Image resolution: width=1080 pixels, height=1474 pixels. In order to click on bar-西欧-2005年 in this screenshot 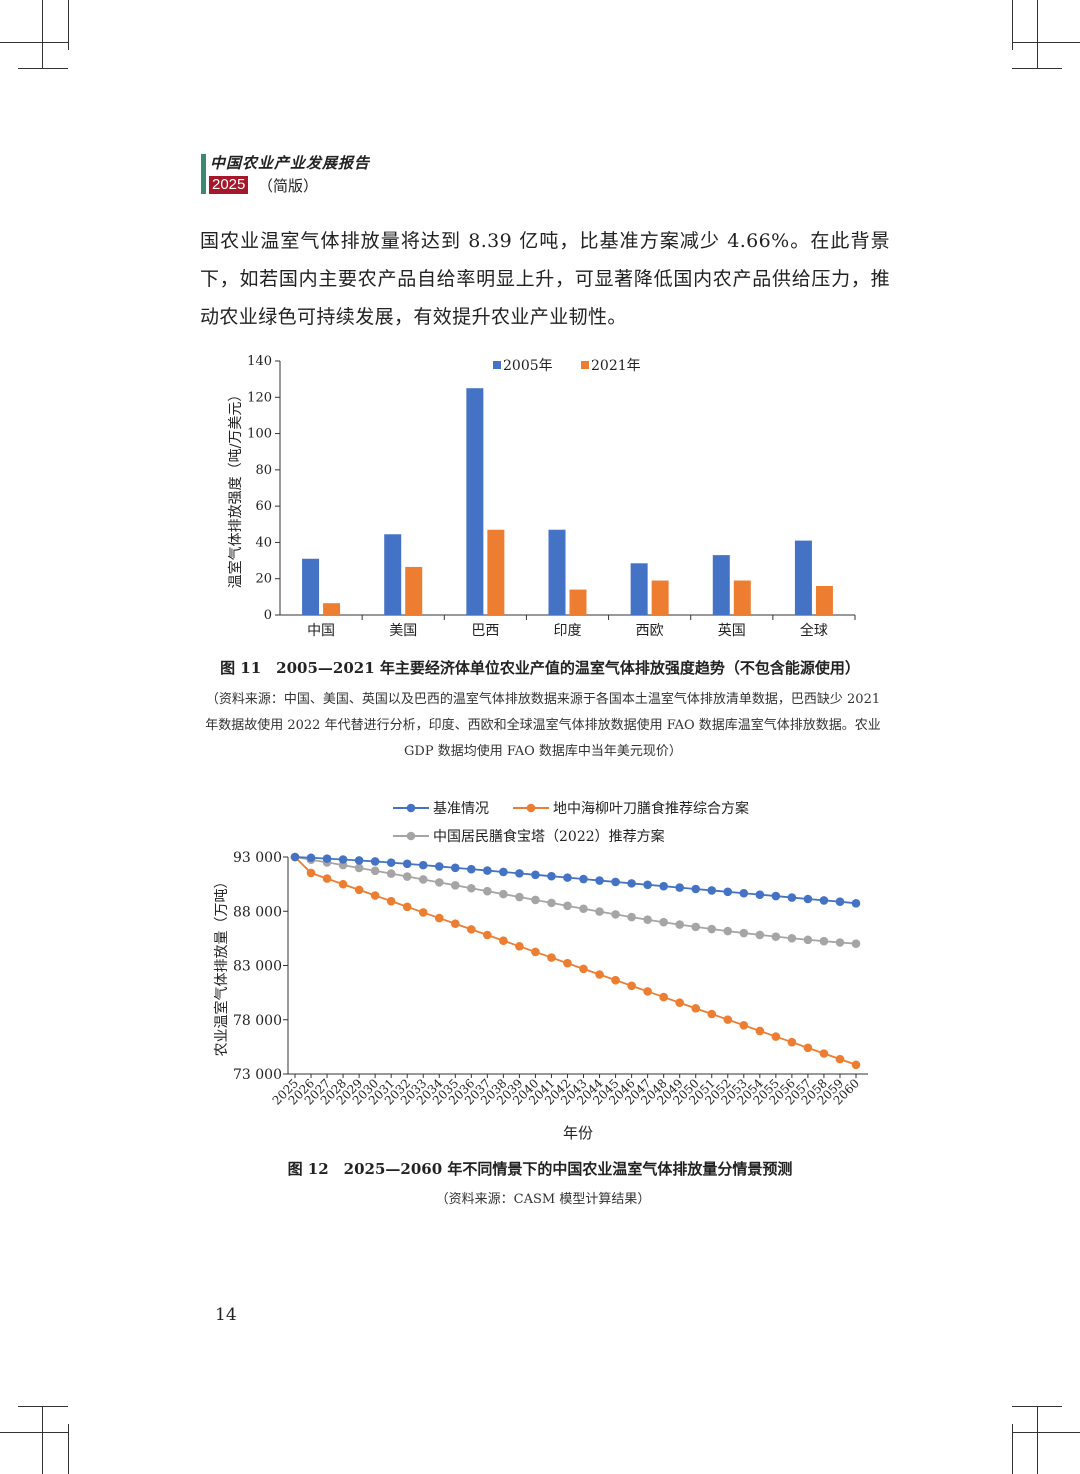, I will do `click(639, 589)`.